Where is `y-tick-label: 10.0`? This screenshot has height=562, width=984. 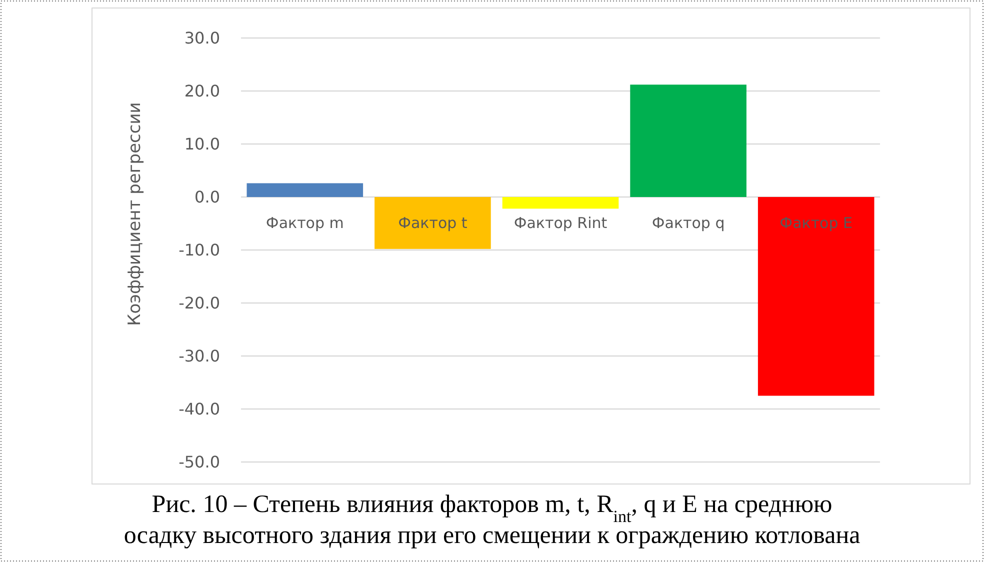
y-tick-label: 10.0 is located at coordinates (202, 144).